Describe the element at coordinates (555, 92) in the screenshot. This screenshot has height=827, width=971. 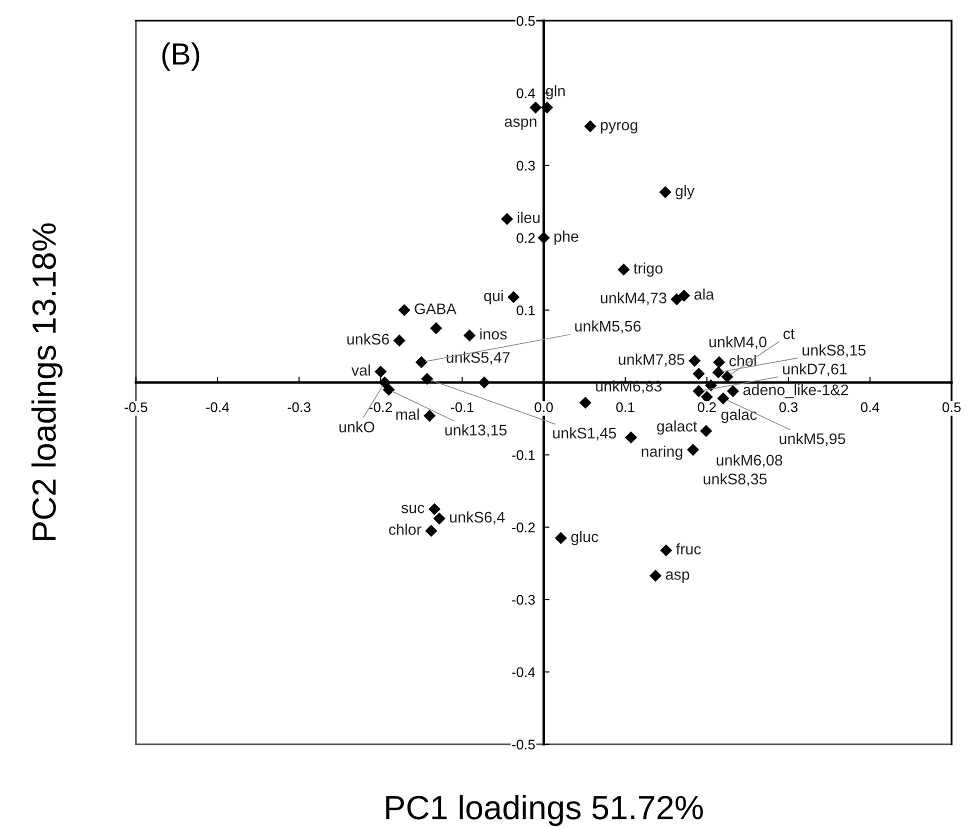
I see `annotation: gln` at that location.